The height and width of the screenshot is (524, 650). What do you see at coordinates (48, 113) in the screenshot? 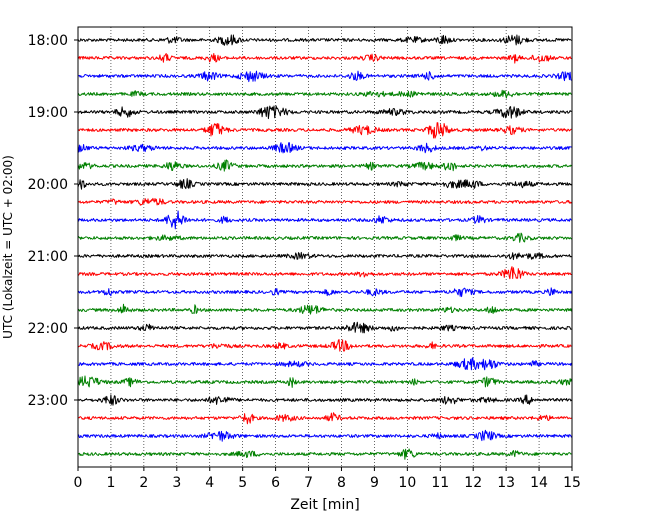
I see `y-tick-label: 19:00` at bounding box center [48, 113].